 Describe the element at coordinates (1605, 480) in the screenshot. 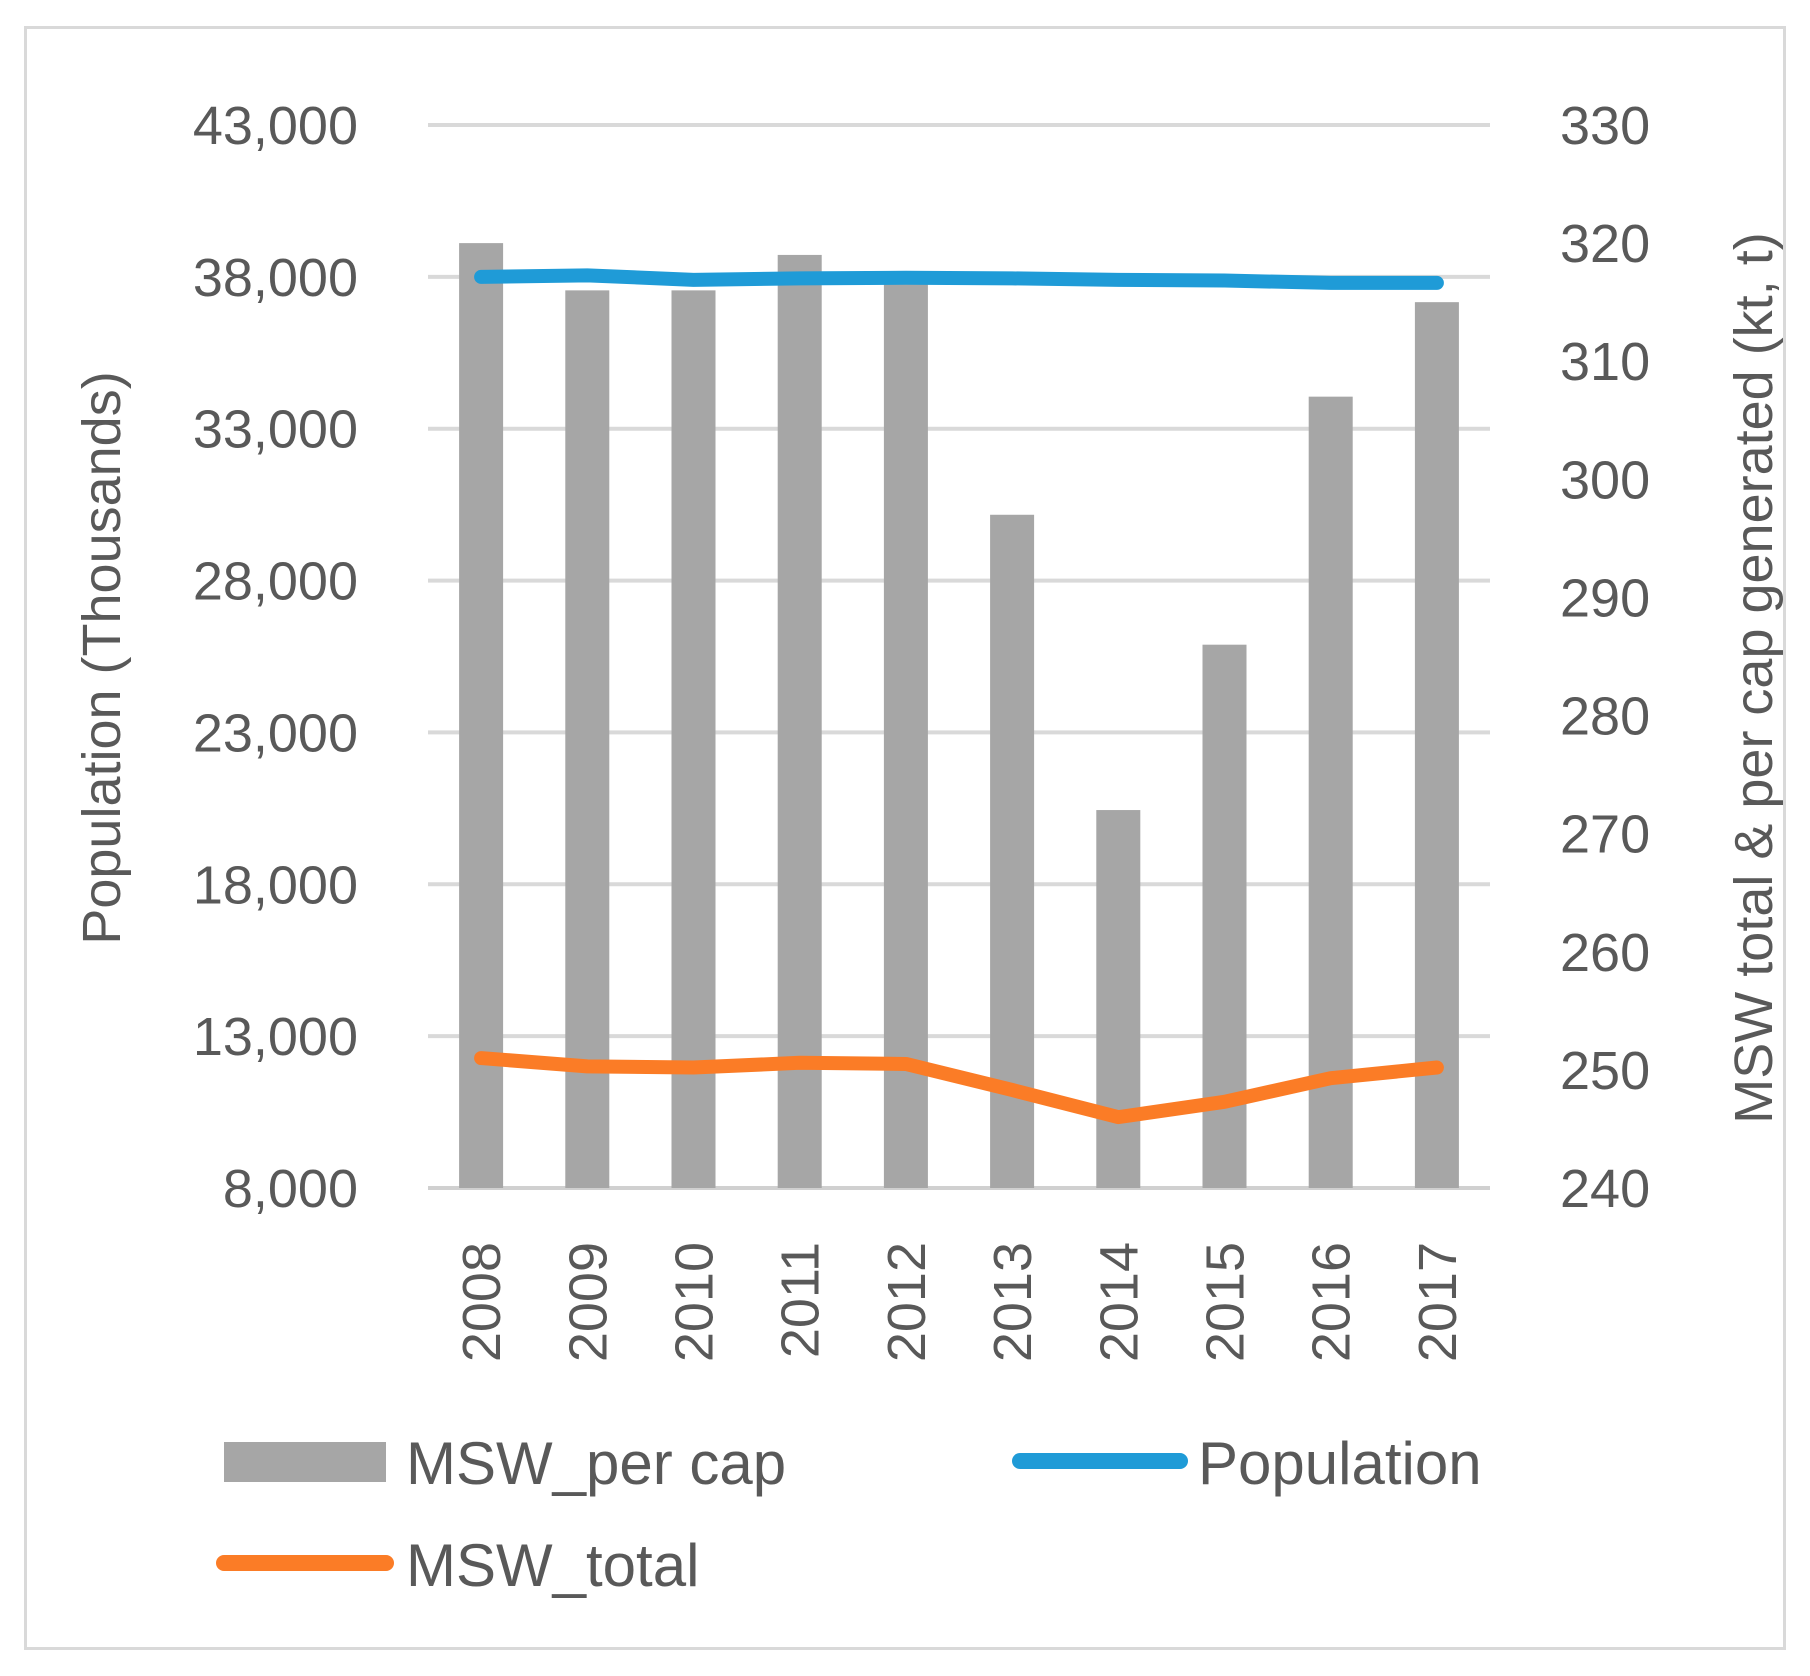

I see `right-tick-label: 300` at that location.